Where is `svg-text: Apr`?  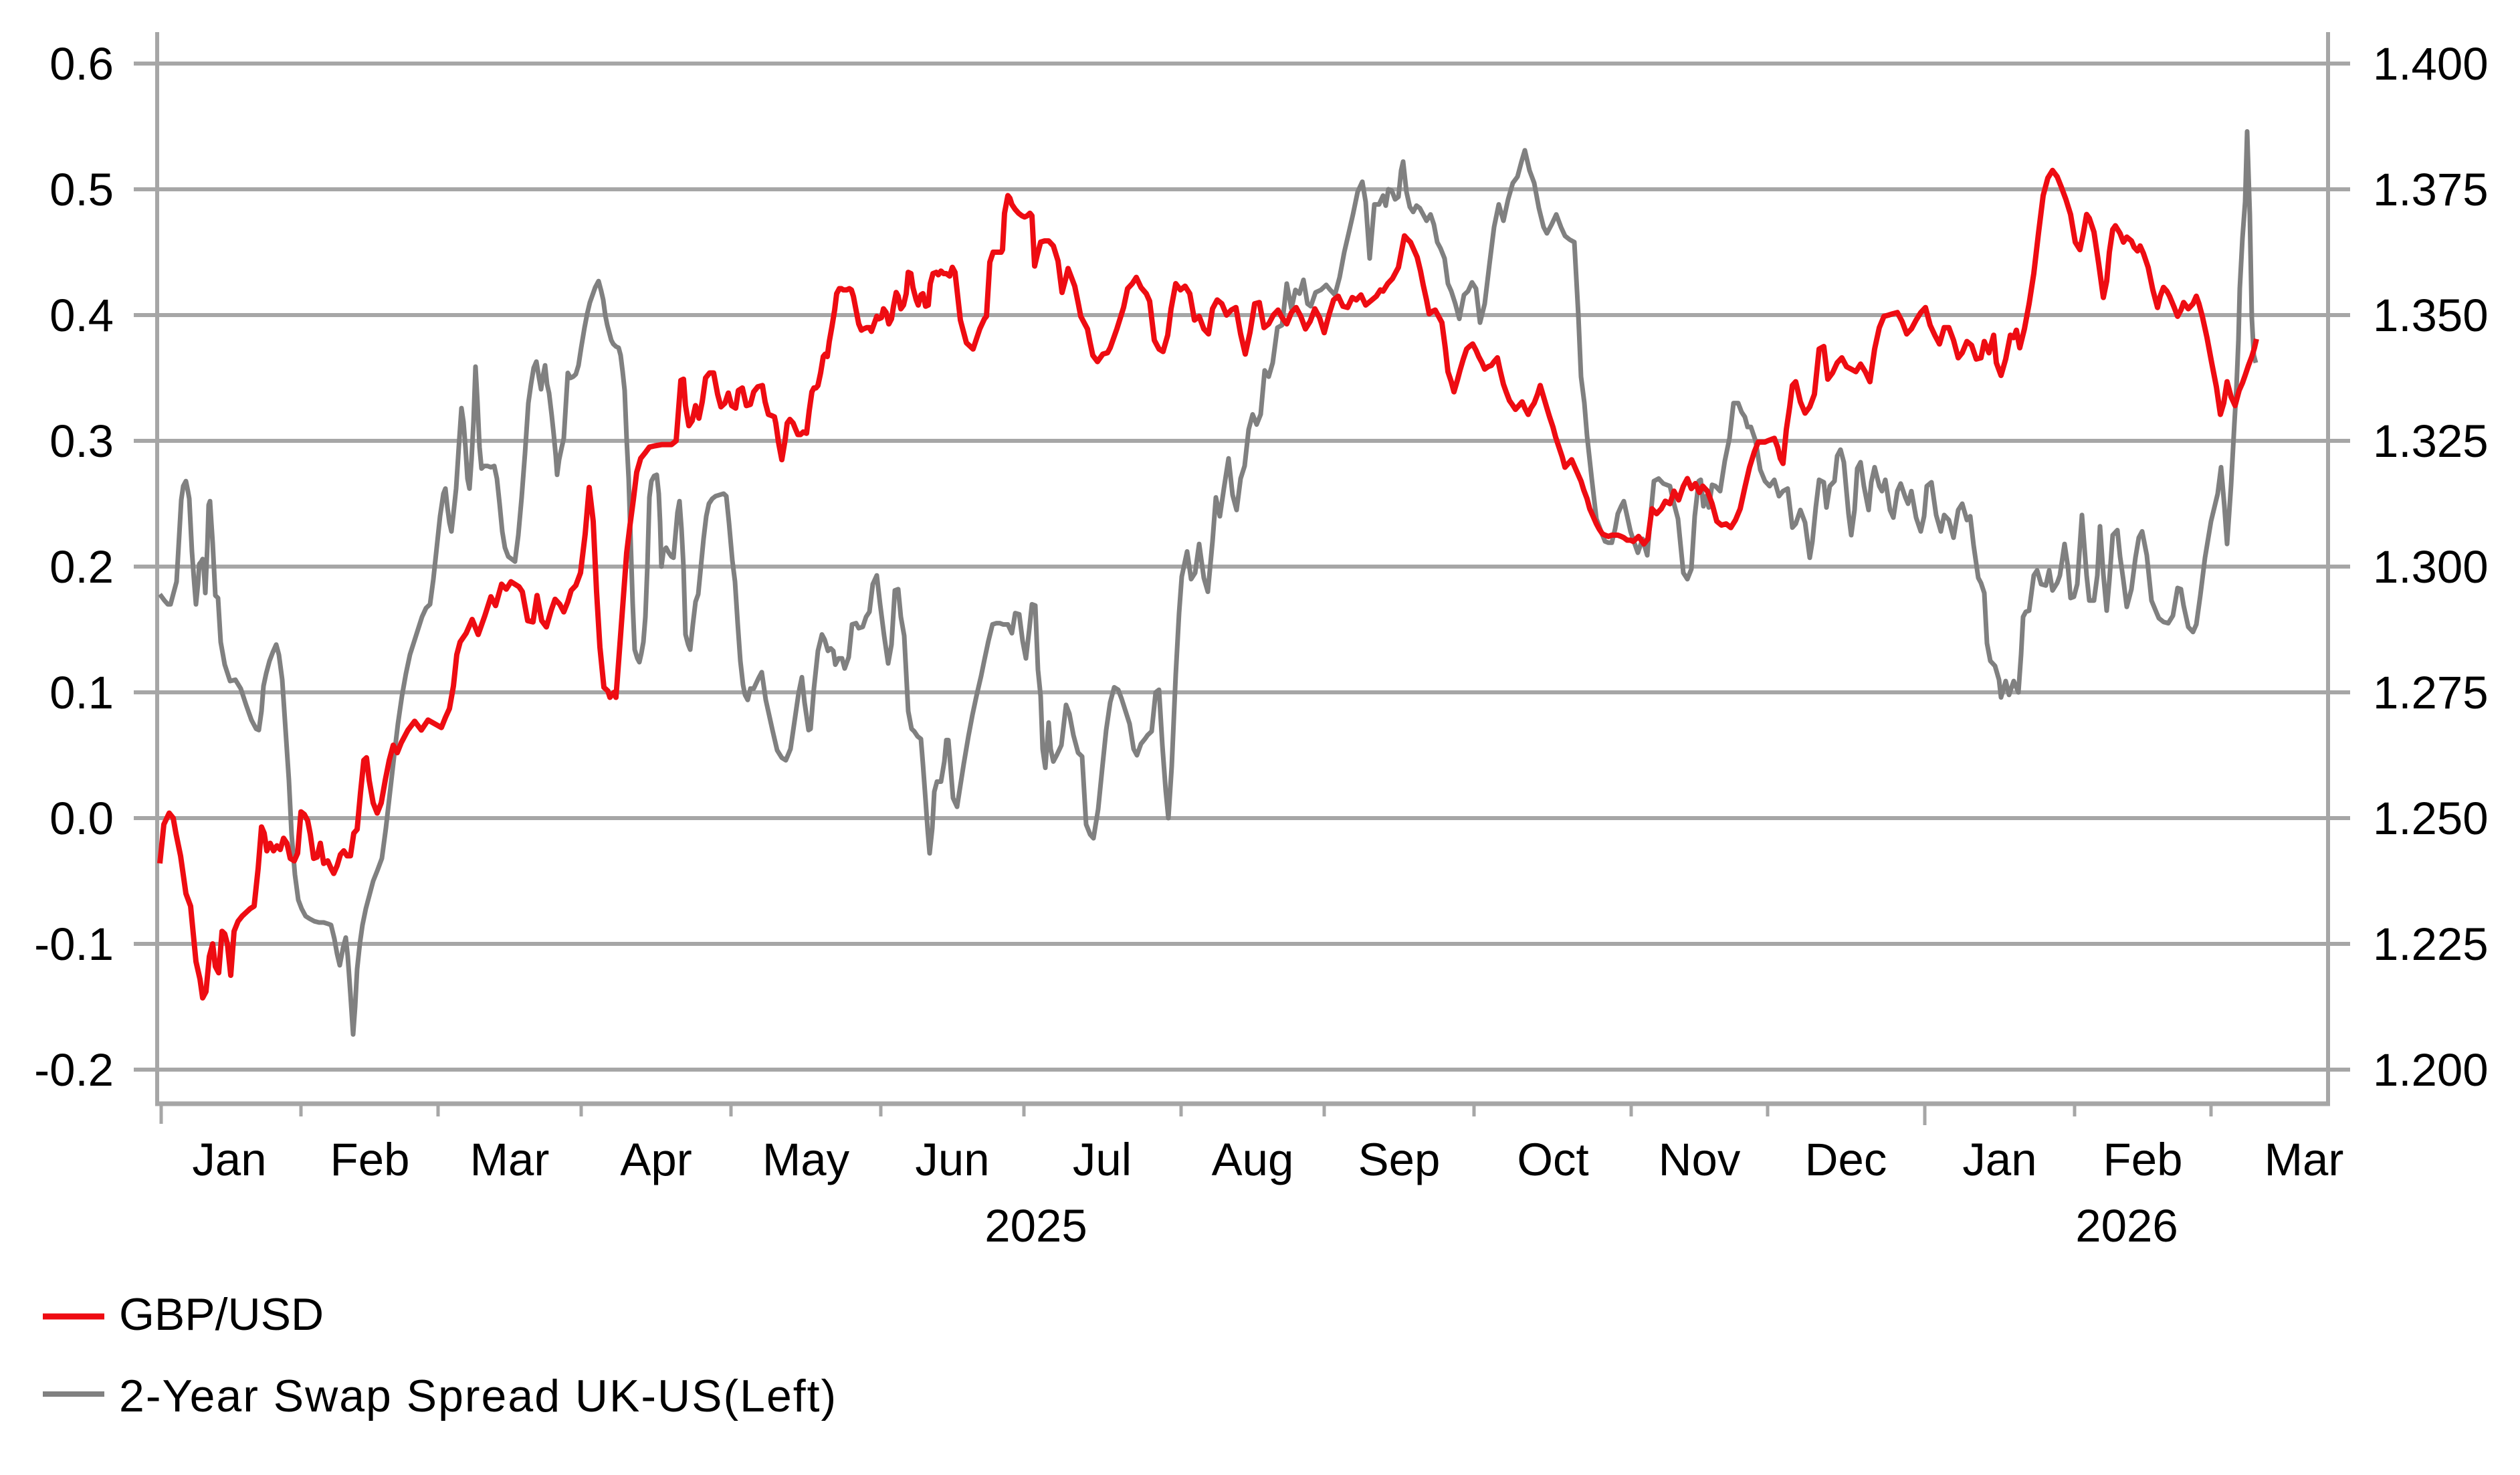 svg-text: Apr is located at coordinates (656, 1159).